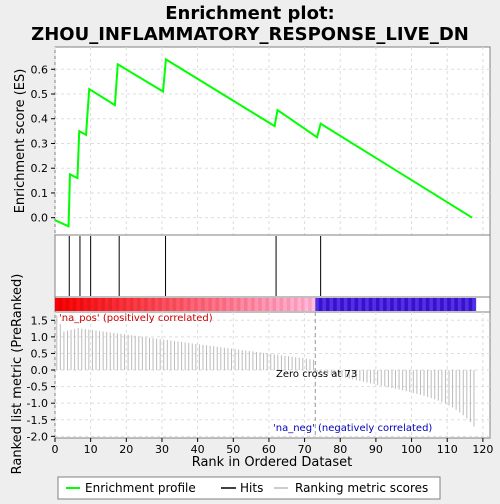 Image resolution: width=500 pixels, height=504 pixels. Describe the element at coordinates (376, 449) in the screenshot. I see `x-tick-label: 90` at that location.